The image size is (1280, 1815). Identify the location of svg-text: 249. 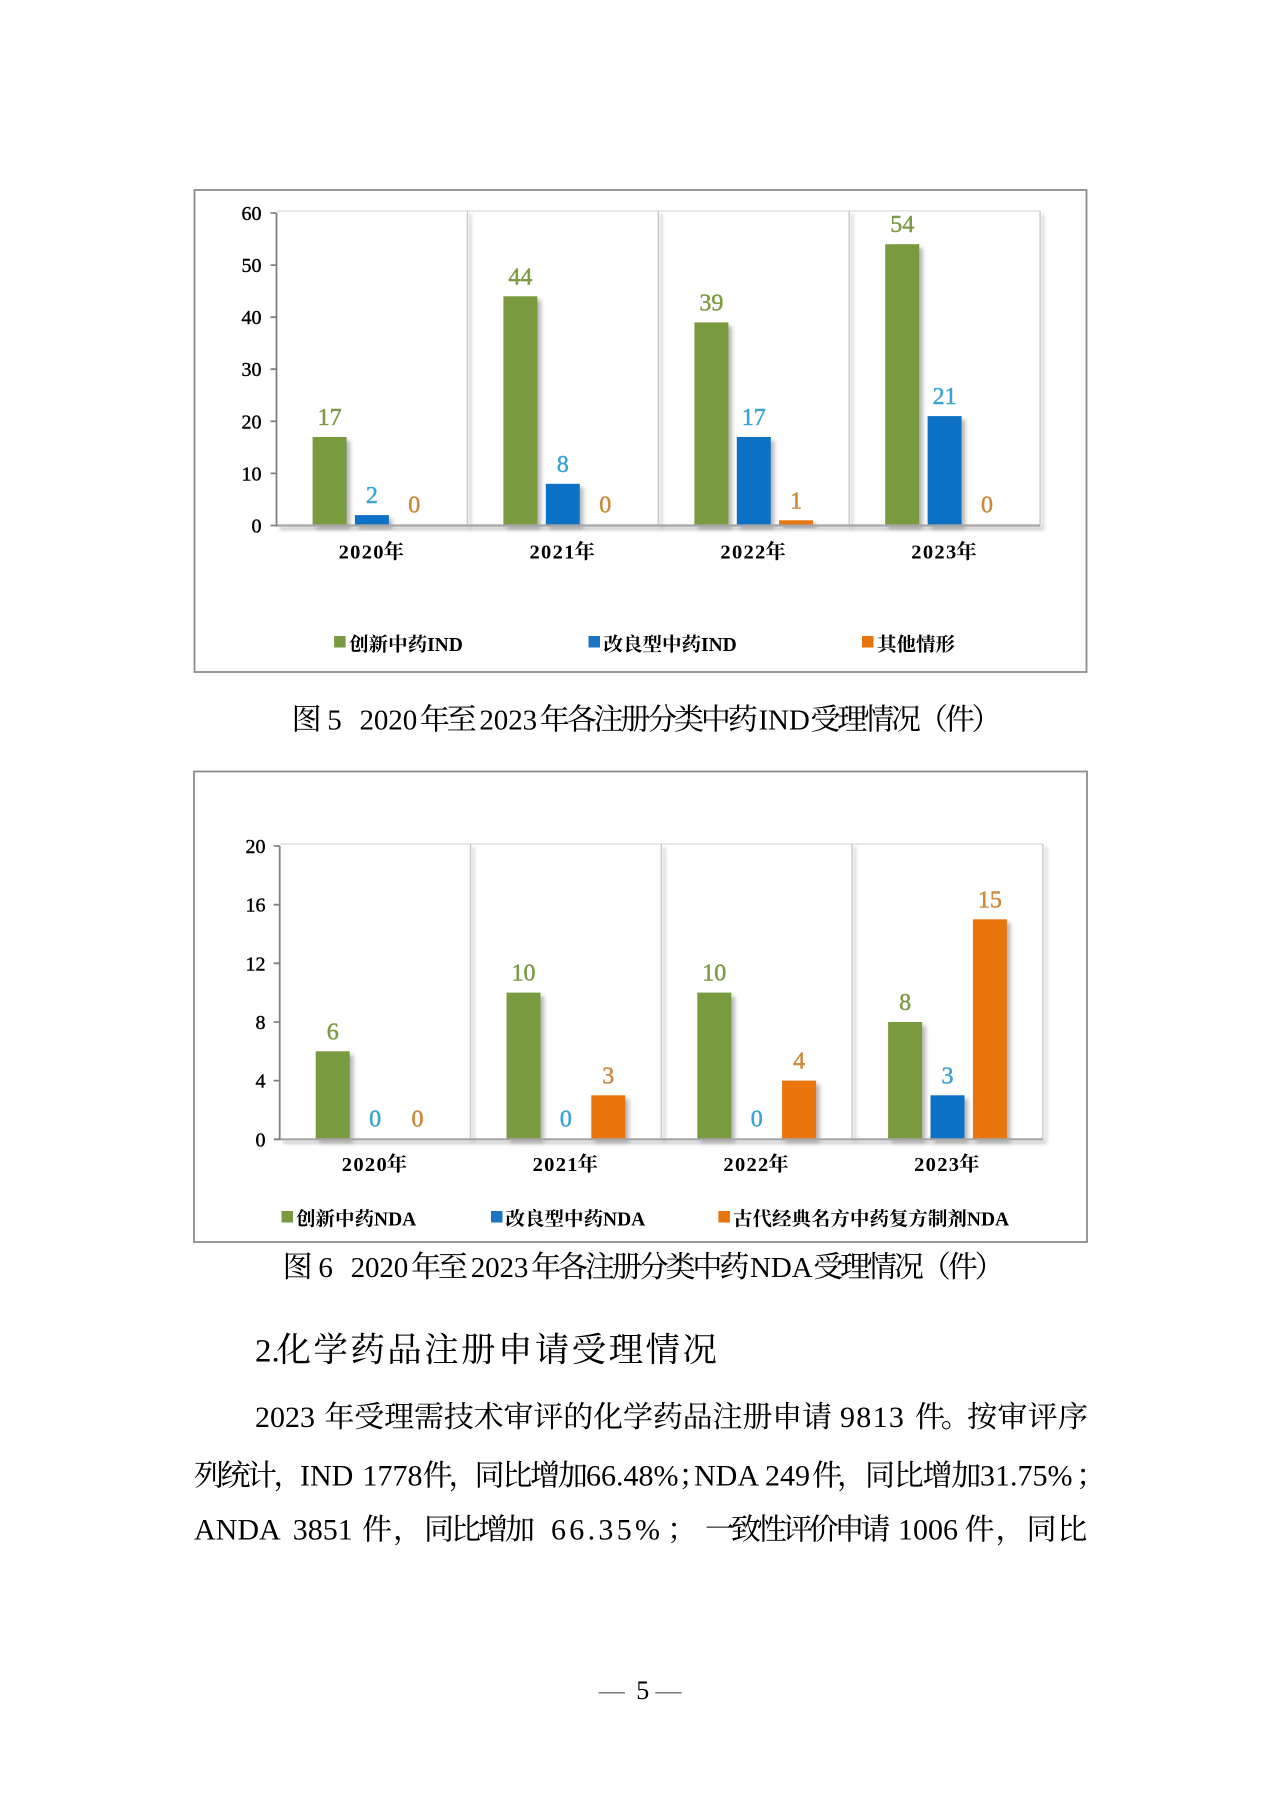
(787, 1476).